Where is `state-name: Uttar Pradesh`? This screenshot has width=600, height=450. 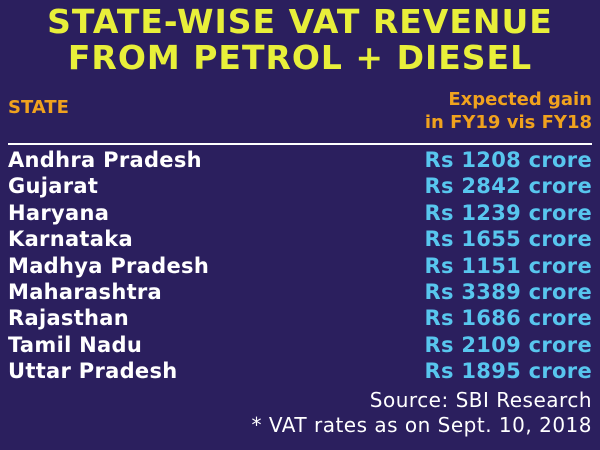 state-name: Uttar Pradesh is located at coordinates (93, 371).